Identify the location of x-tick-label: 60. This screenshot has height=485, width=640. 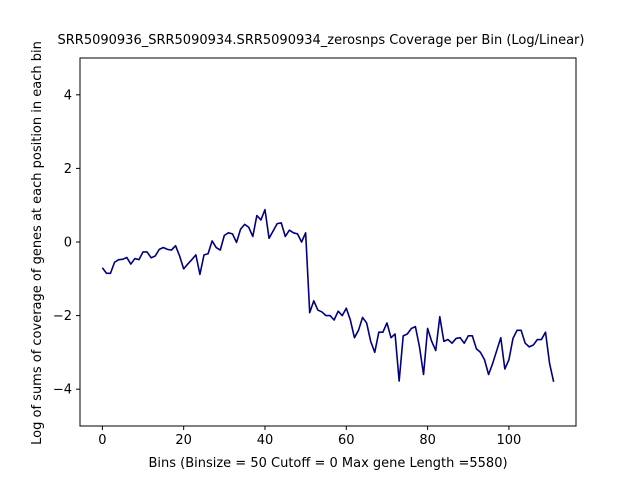
(346, 440).